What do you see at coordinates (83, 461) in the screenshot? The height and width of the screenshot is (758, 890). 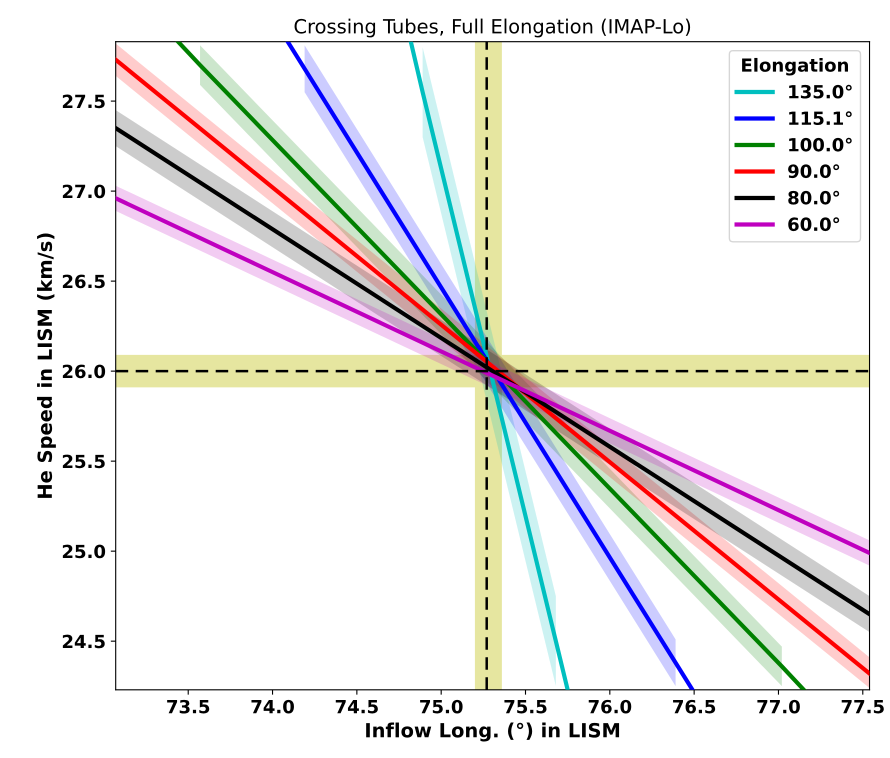 I see `y-tick-label: 25.5` at bounding box center [83, 461].